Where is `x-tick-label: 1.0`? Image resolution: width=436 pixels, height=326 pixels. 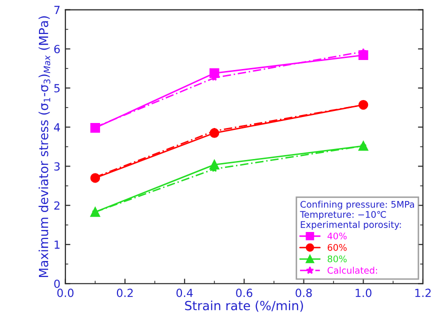 x-tick-label: 1.0 is located at coordinates (364, 293).